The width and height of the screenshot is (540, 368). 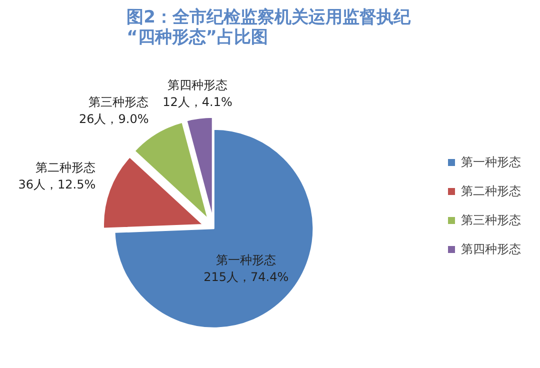 What do you see at coordinates (491, 191) in the screenshot?
I see `legend-label: 第二种形态` at bounding box center [491, 191].